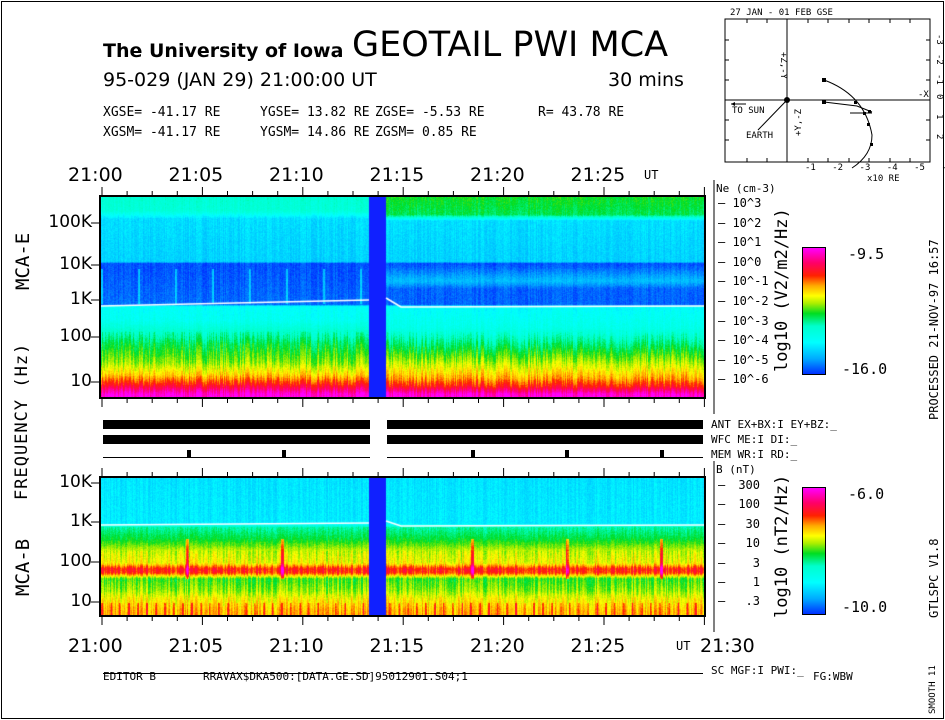 This screenshot has height=720, width=945. I want to click on ut-label-top: UT, so click(651, 175).